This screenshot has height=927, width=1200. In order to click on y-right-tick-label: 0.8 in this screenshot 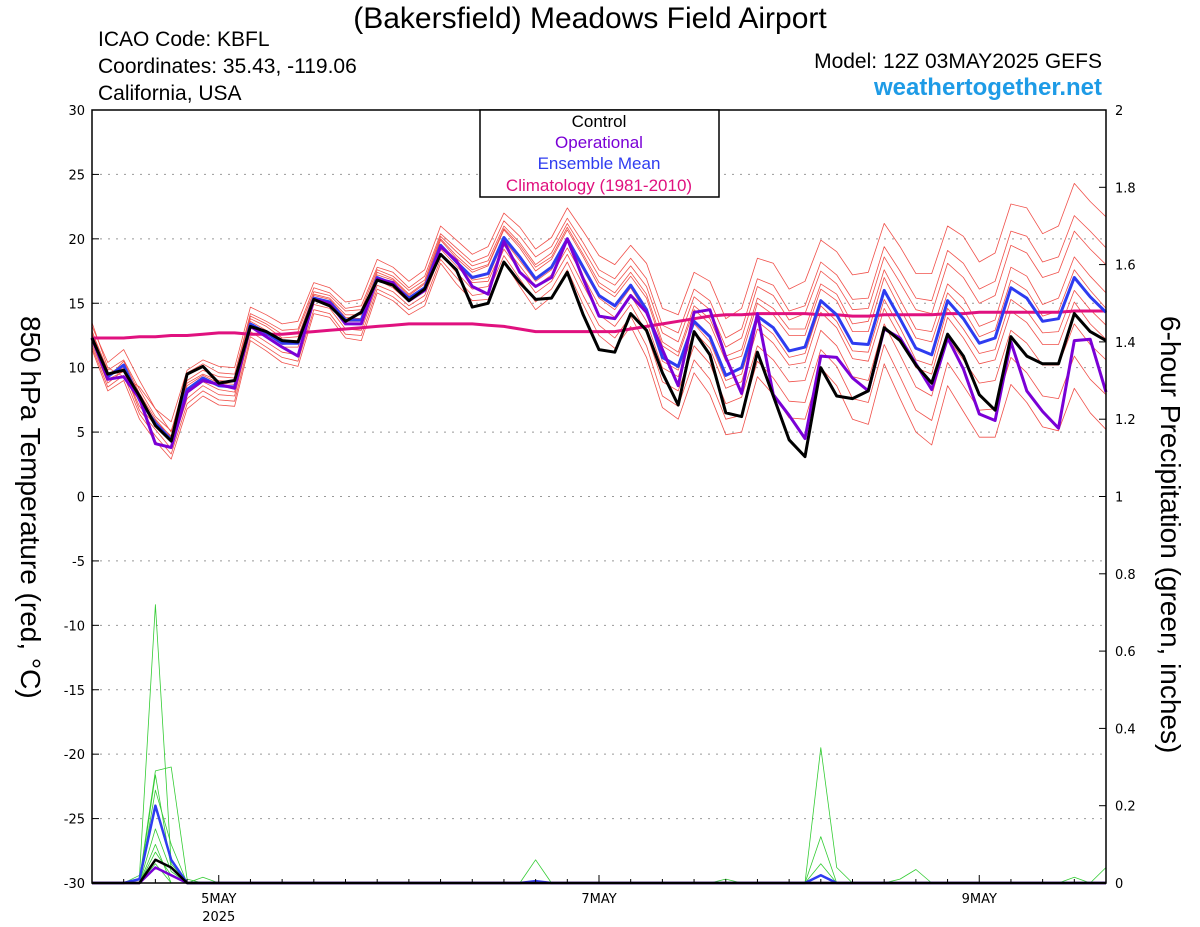, I will do `click(1125, 575)`.